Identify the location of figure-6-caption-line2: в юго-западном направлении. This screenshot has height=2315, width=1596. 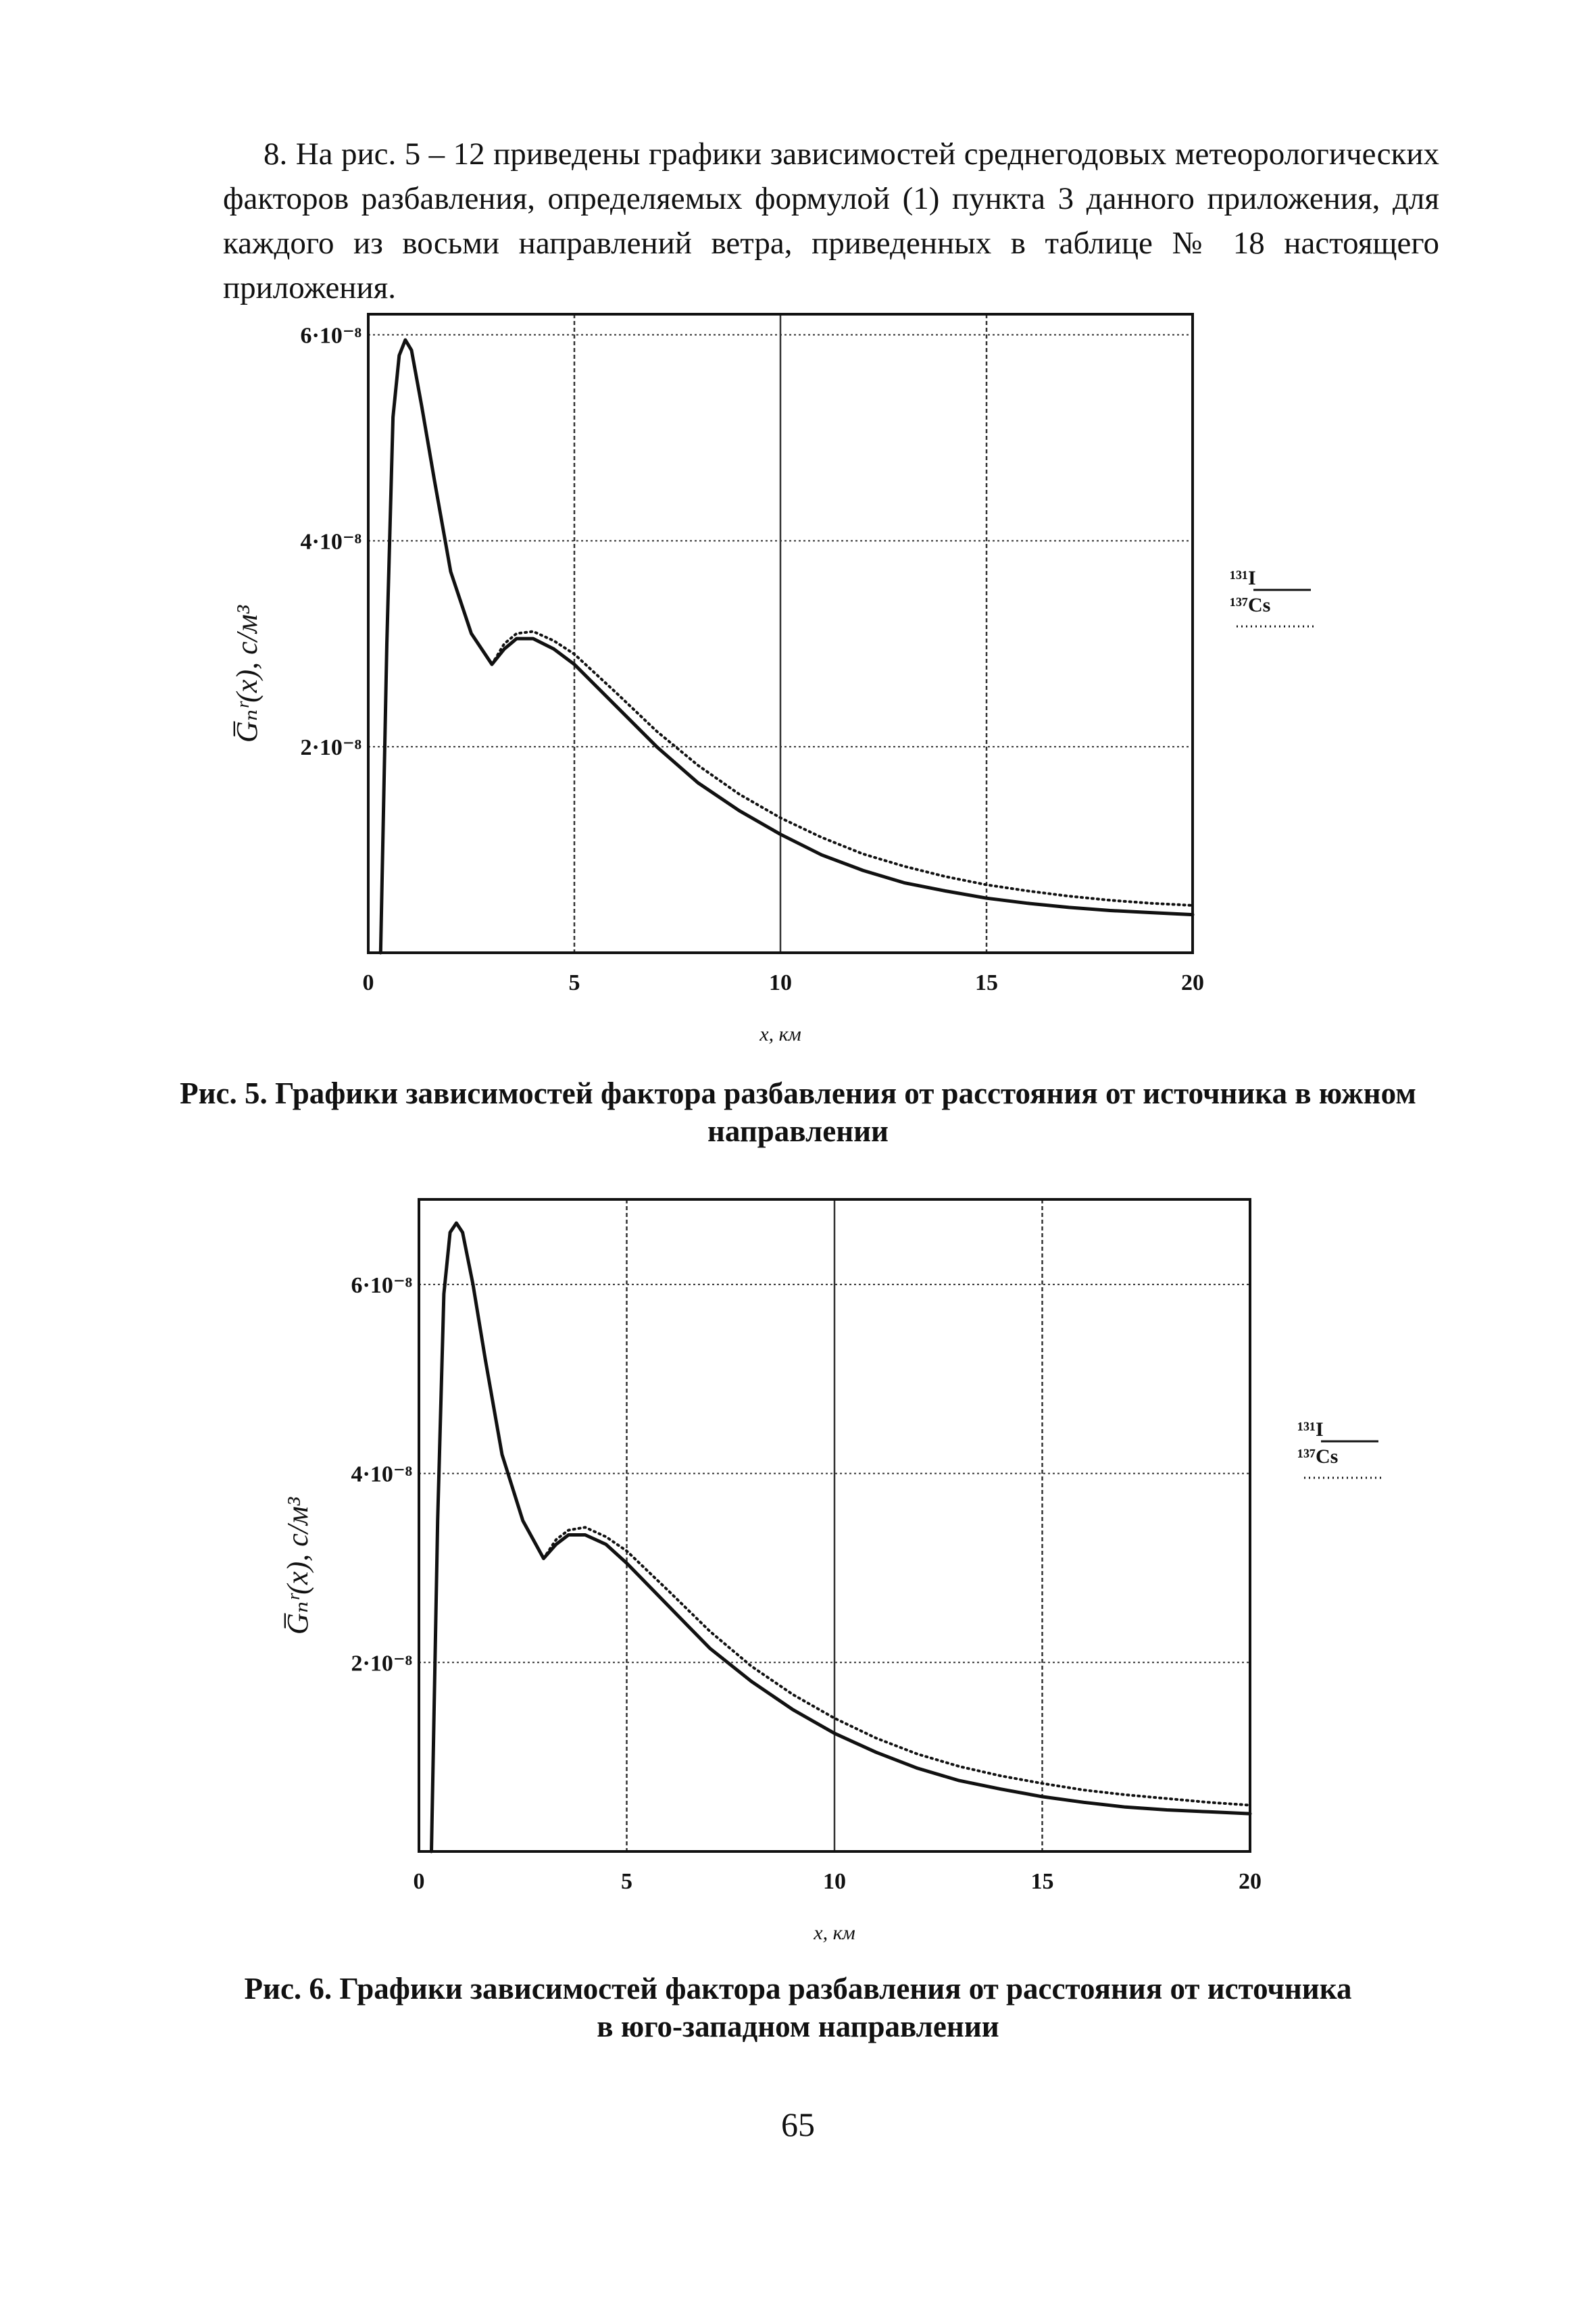
(798, 2027).